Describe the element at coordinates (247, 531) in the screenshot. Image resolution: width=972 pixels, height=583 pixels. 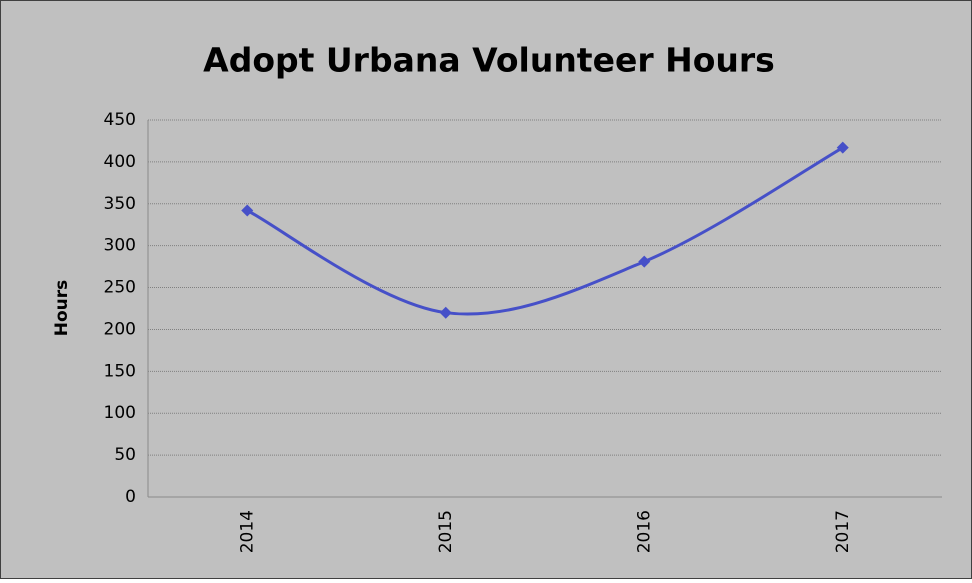
I see `x-tick-label: 2014` at that location.